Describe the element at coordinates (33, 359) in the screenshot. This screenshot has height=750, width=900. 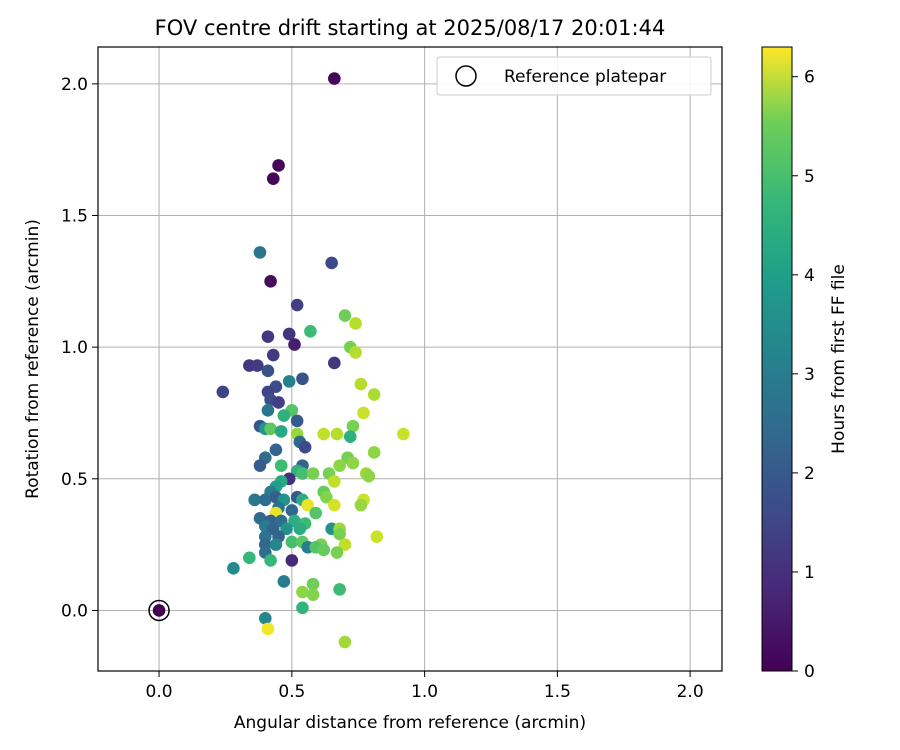
I see `y-axis-label: Rotation from reference (arcmin)` at that location.